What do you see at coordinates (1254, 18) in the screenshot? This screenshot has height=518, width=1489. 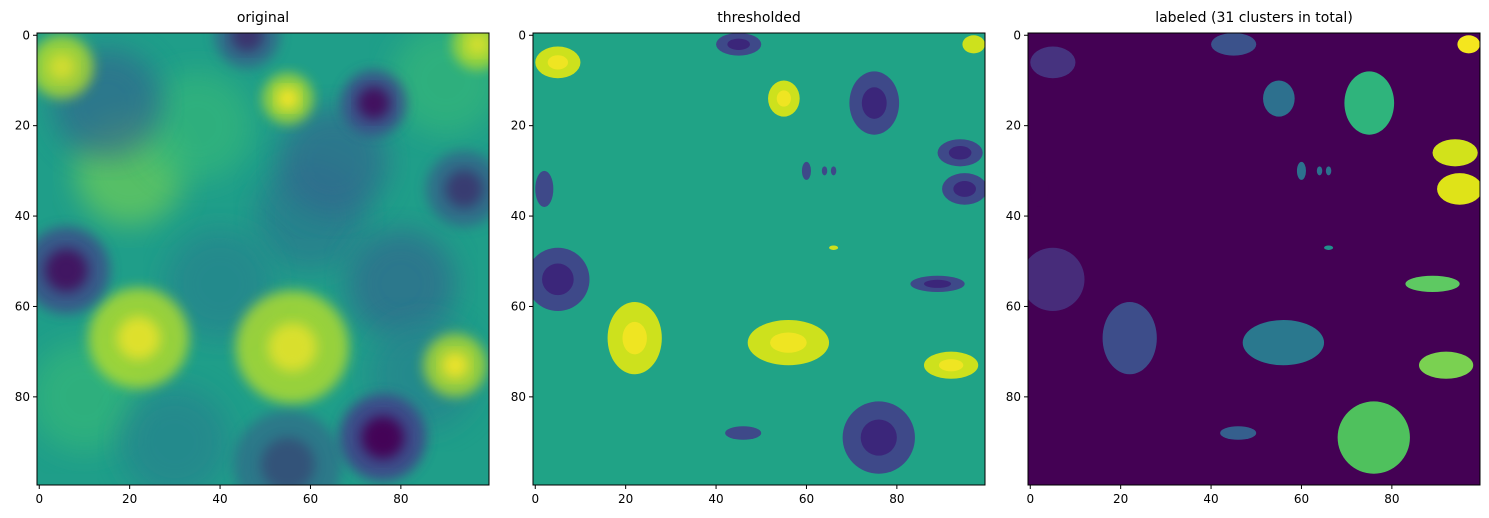 I see `panel-labeled-title: labeled (31 clusters in total)` at bounding box center [1254, 18].